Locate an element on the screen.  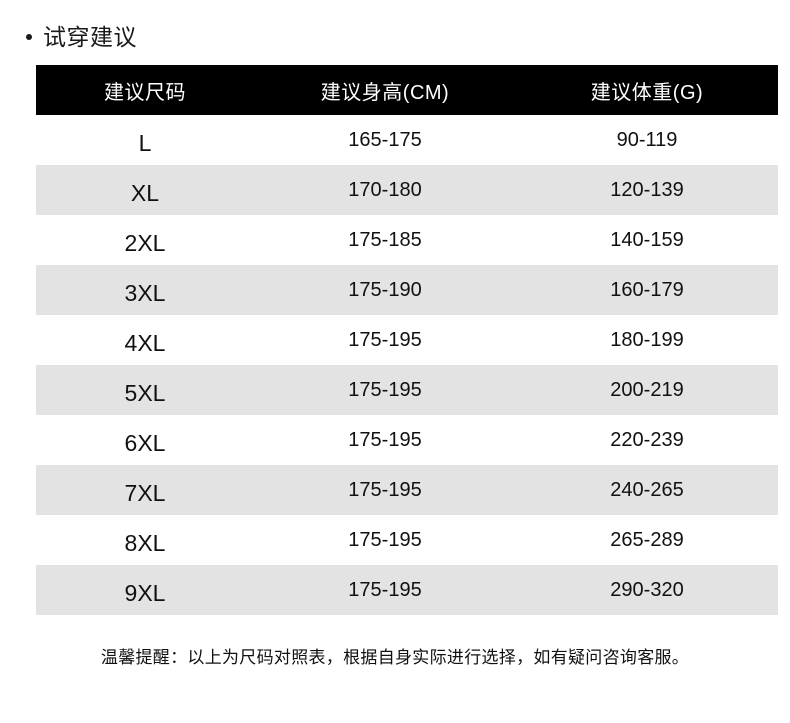
cell-size: 5XL is located at coordinates (145, 390).